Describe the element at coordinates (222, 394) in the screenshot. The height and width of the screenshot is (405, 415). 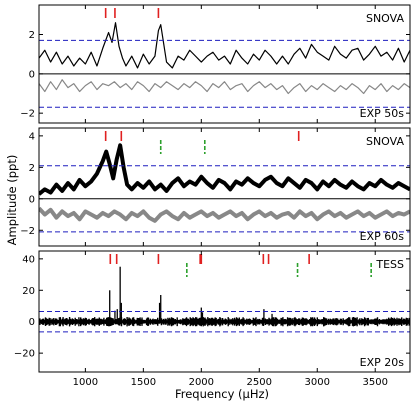
I see `x-axis-title: Frequency (μHz)` at that location.